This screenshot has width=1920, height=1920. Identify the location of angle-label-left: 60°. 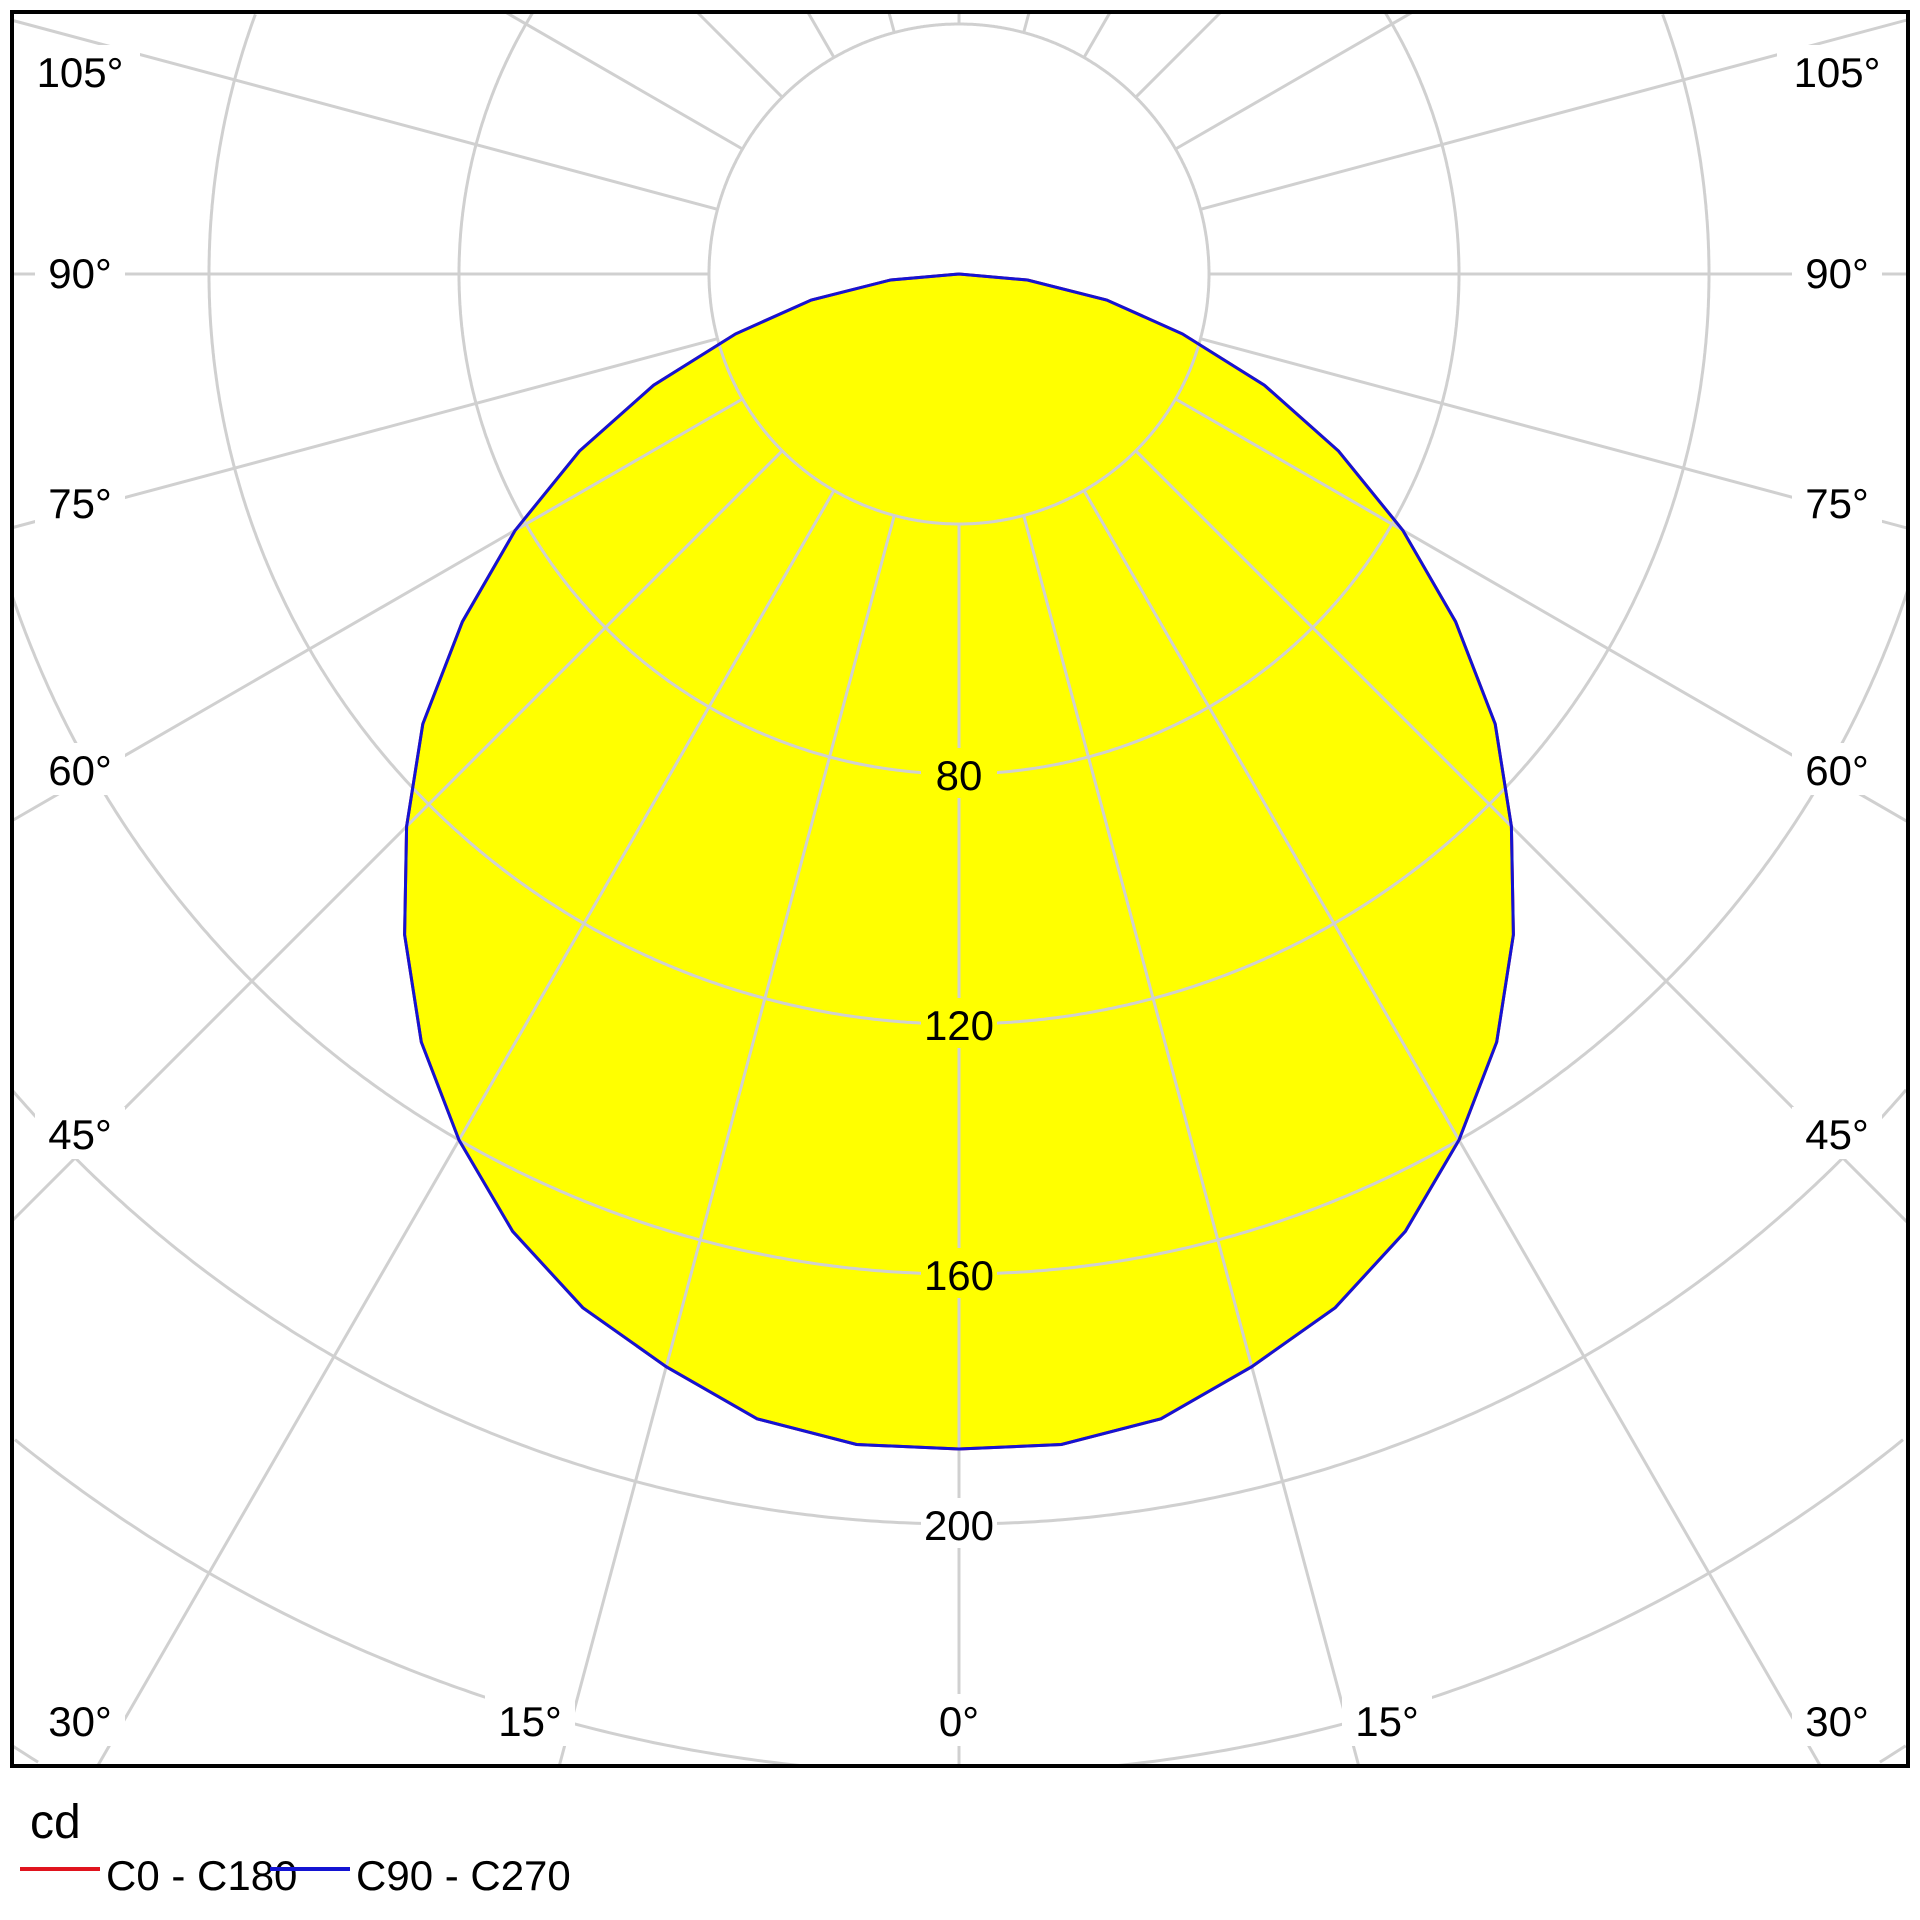
(80, 770).